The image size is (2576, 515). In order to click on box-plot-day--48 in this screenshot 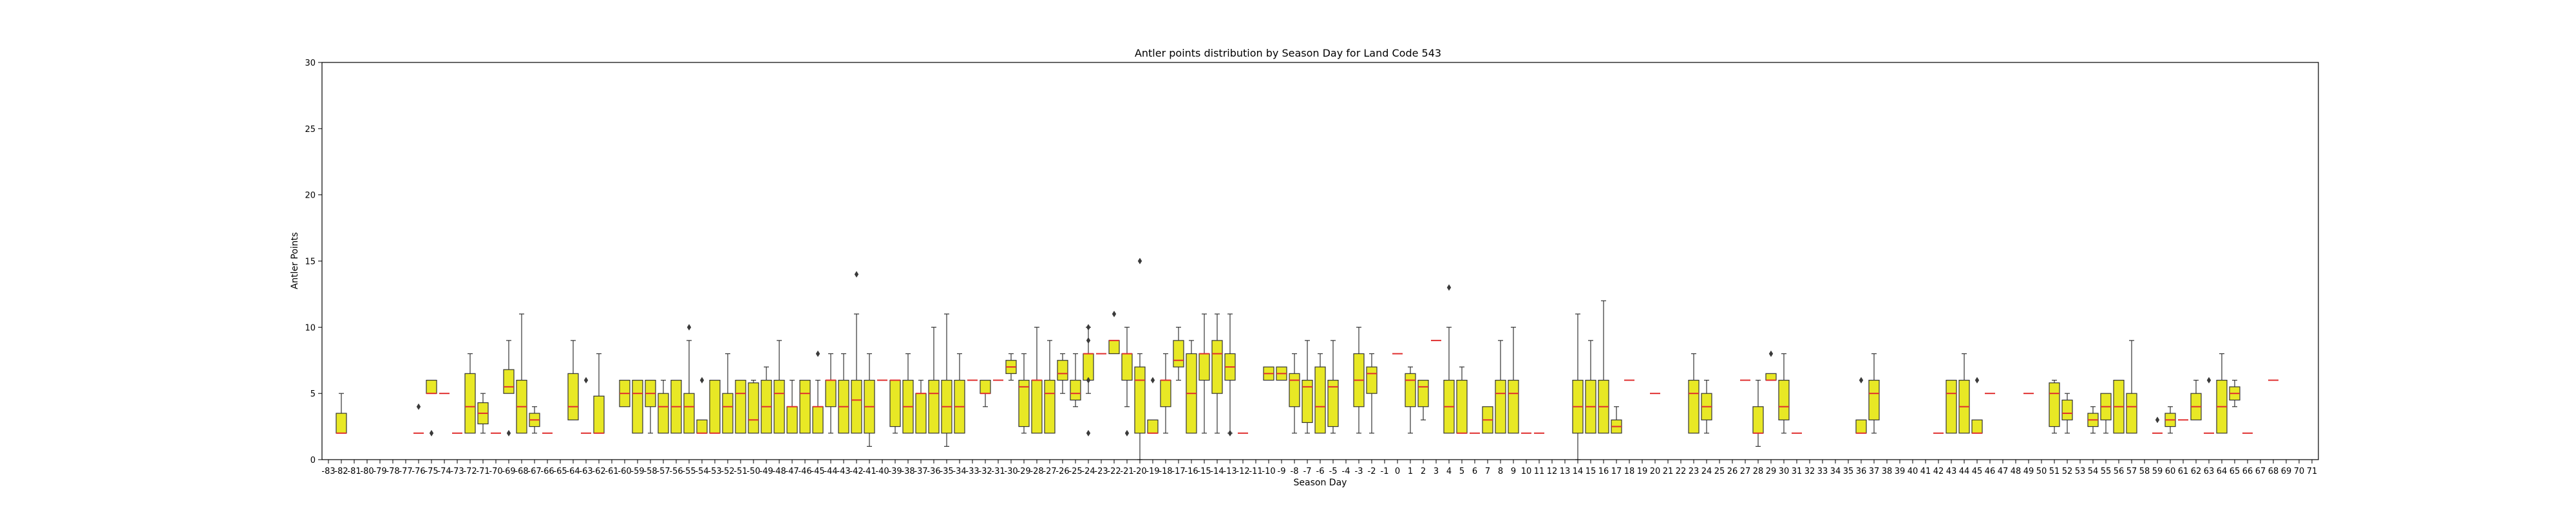, I will do `click(779, 387)`.